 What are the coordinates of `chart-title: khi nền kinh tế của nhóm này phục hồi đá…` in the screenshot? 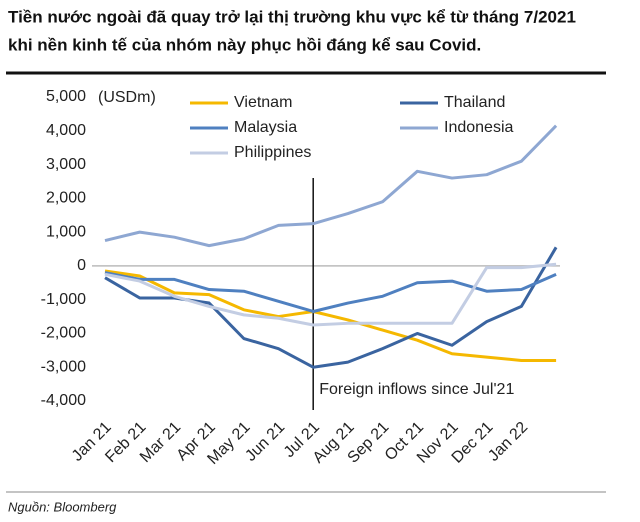 It's located at (244, 44).